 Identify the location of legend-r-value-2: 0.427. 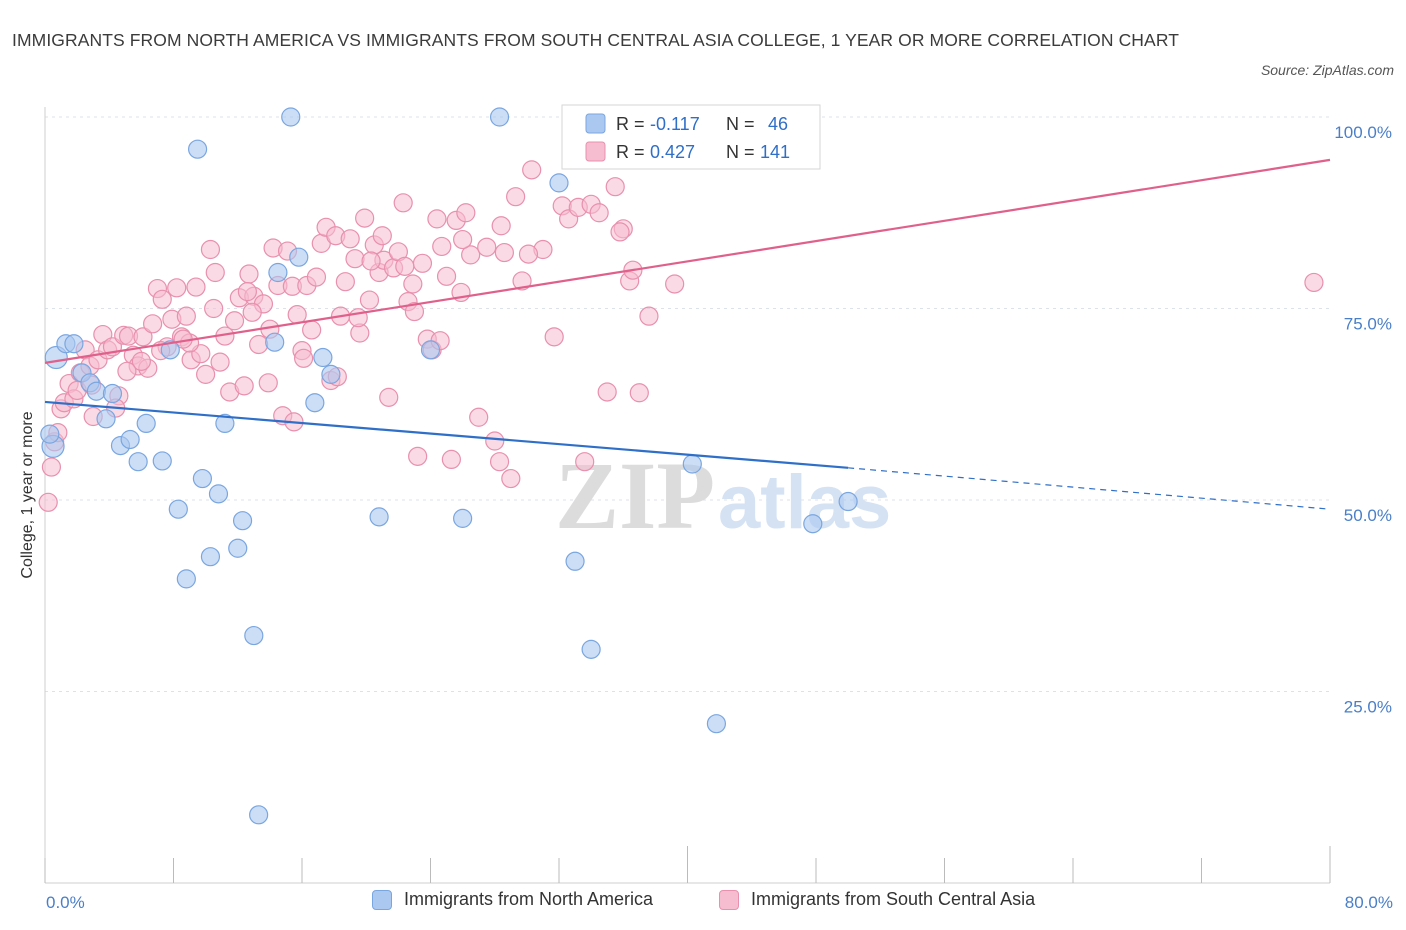
(672, 152).